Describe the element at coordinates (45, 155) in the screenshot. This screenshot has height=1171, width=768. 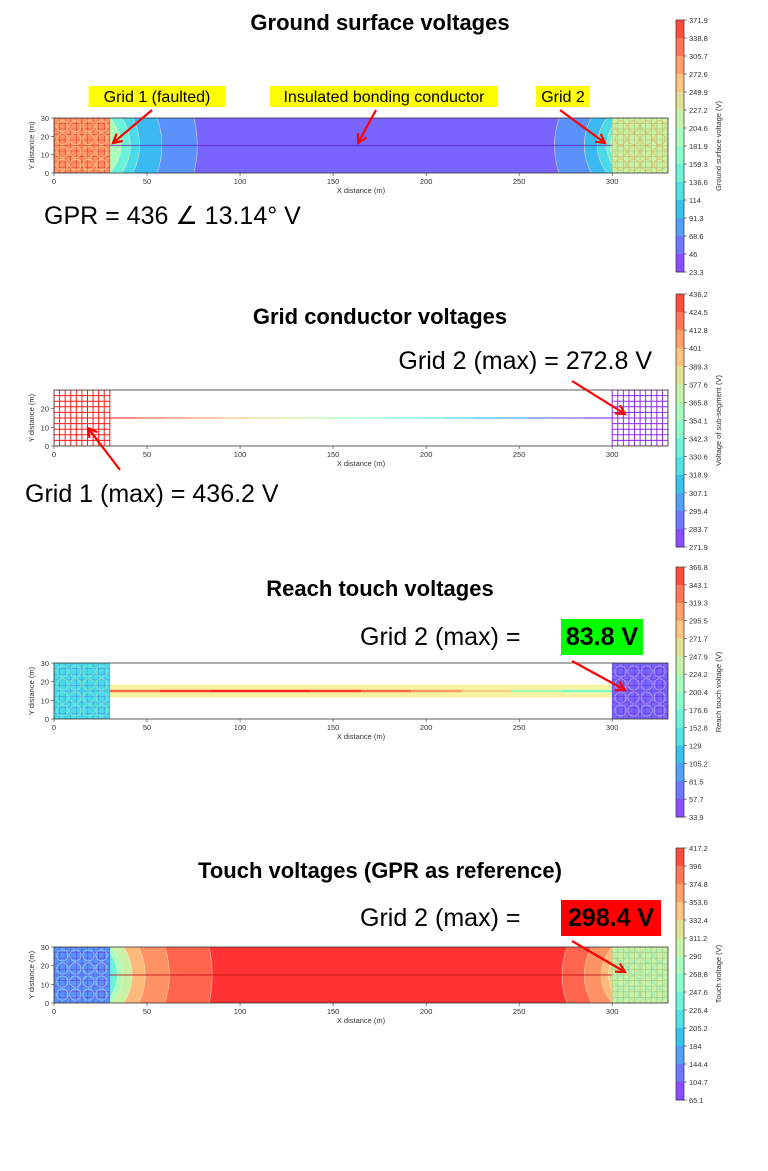
I see `y-tick-label: 10` at that location.